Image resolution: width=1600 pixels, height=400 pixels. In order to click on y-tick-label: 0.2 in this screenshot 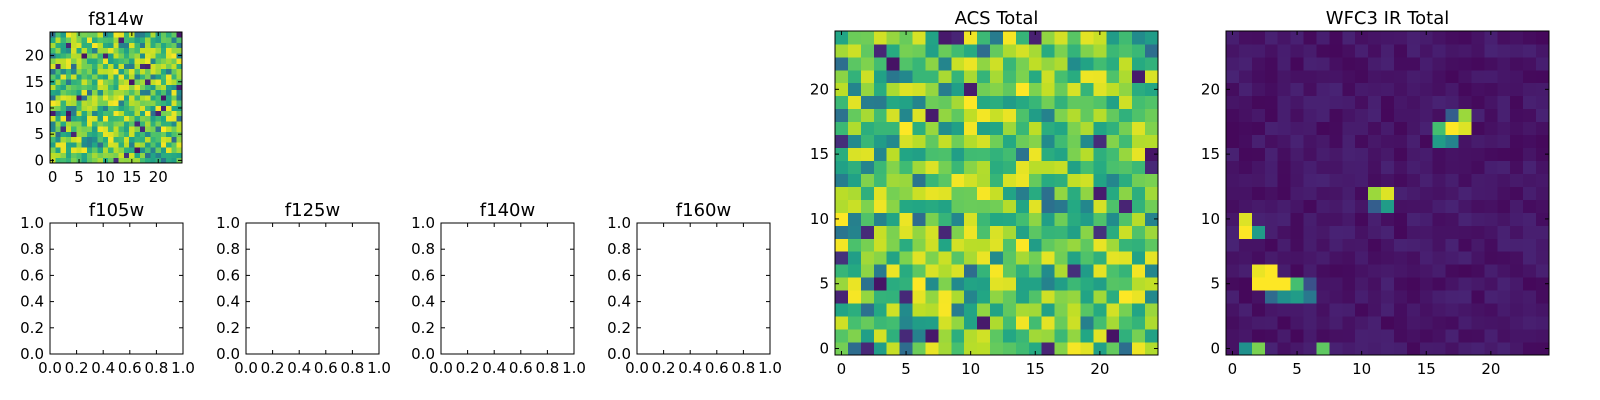, I will do `click(619, 328)`.